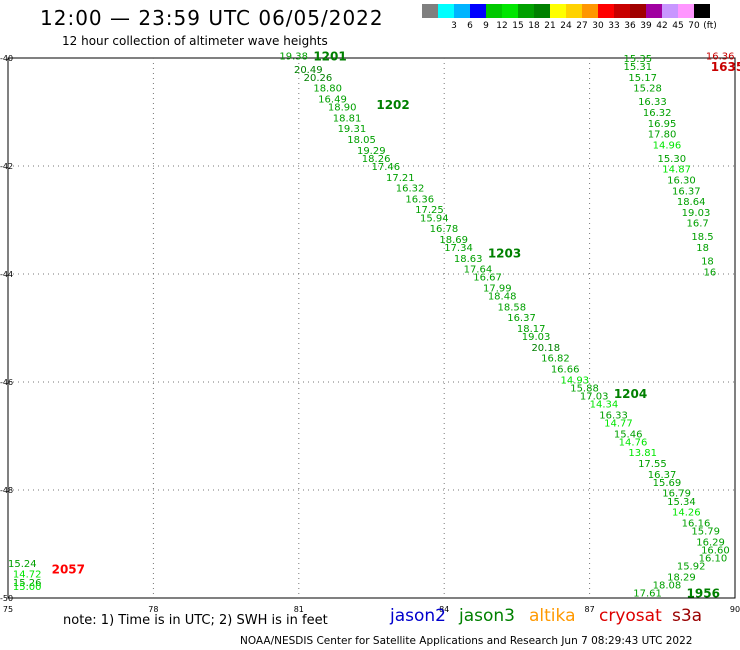 Image resolution: width=740 pixels, height=650 pixels. What do you see at coordinates (497, 289) in the screenshot?
I see `swh-value-label: 17.99` at bounding box center [497, 289].